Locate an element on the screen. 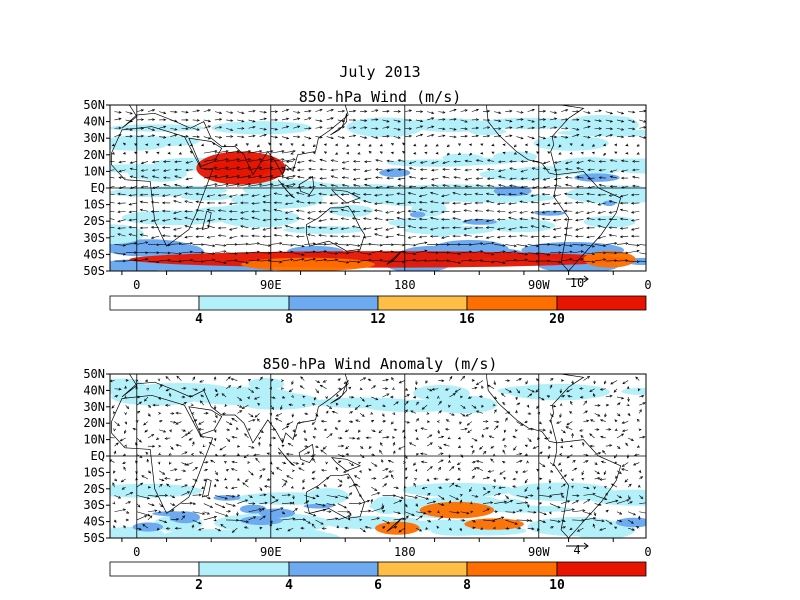 This screenshot has height=600, width=800. lat-label: 10N is located at coordinates (94, 171).